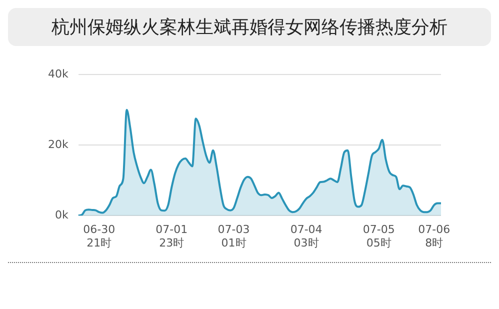  What do you see at coordinates (61, 215) in the screenshot?
I see `y-tick-label: 0k` at bounding box center [61, 215].